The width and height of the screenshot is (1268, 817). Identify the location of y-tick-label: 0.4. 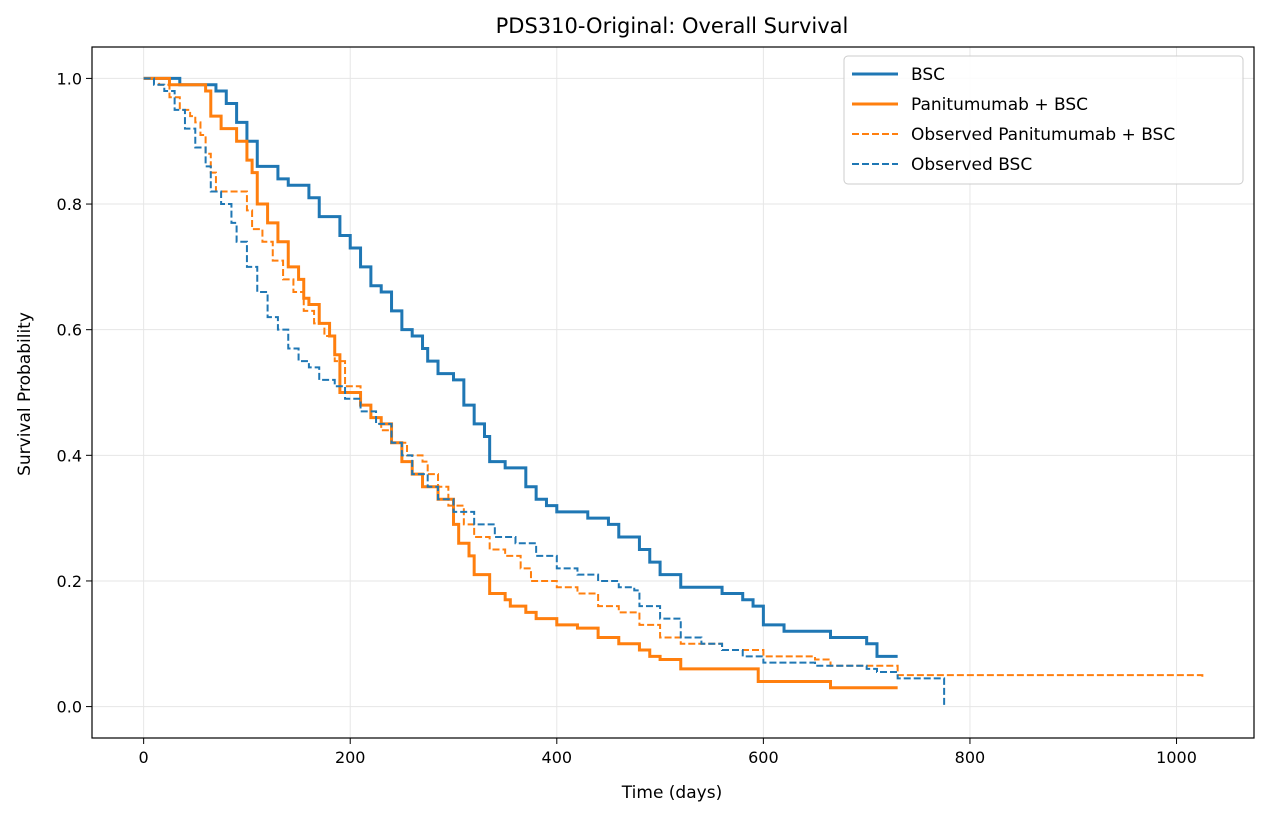
(69, 455).